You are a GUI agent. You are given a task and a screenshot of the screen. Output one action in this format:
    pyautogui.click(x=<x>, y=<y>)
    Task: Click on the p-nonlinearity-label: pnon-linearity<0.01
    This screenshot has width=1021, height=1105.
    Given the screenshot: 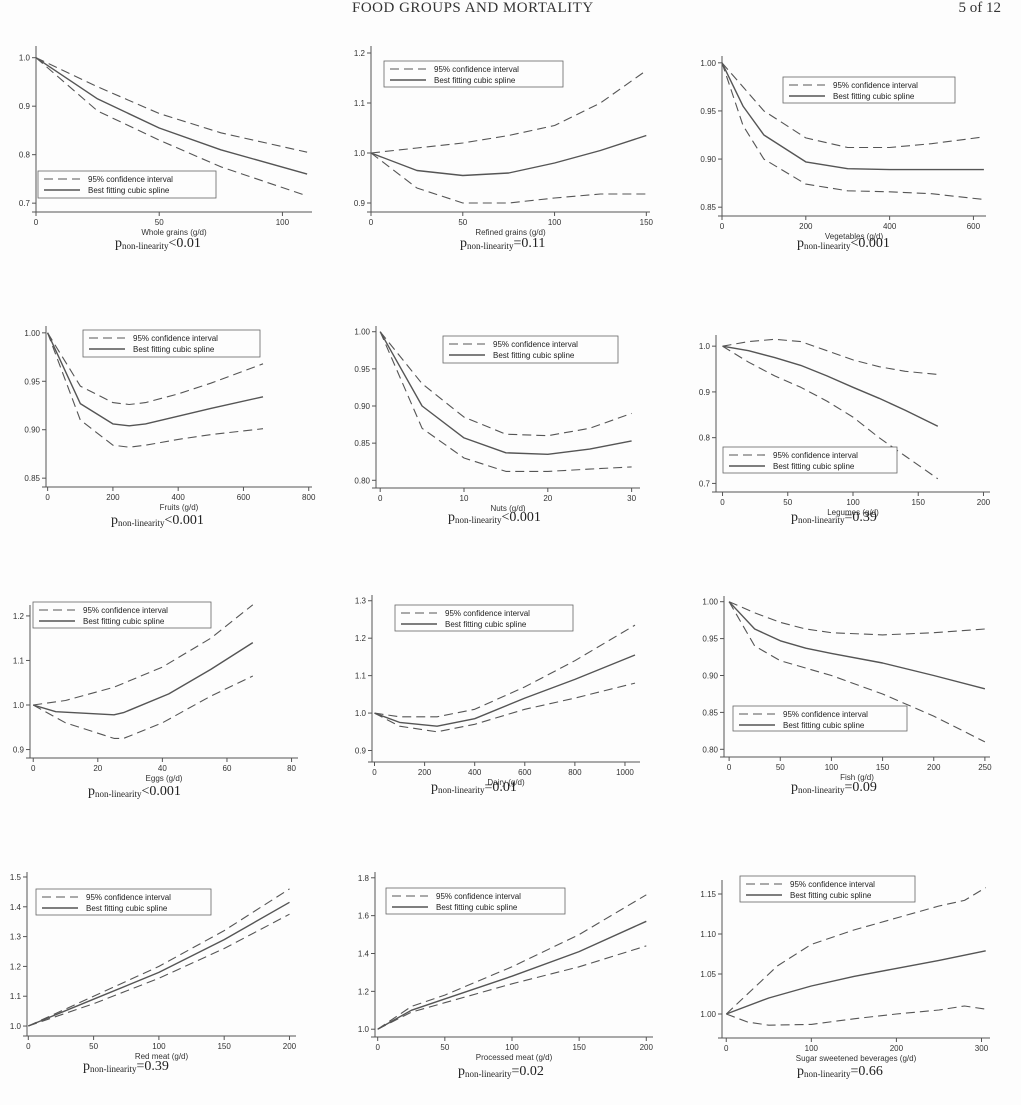 What is the action you would take?
    pyautogui.click(x=158, y=243)
    